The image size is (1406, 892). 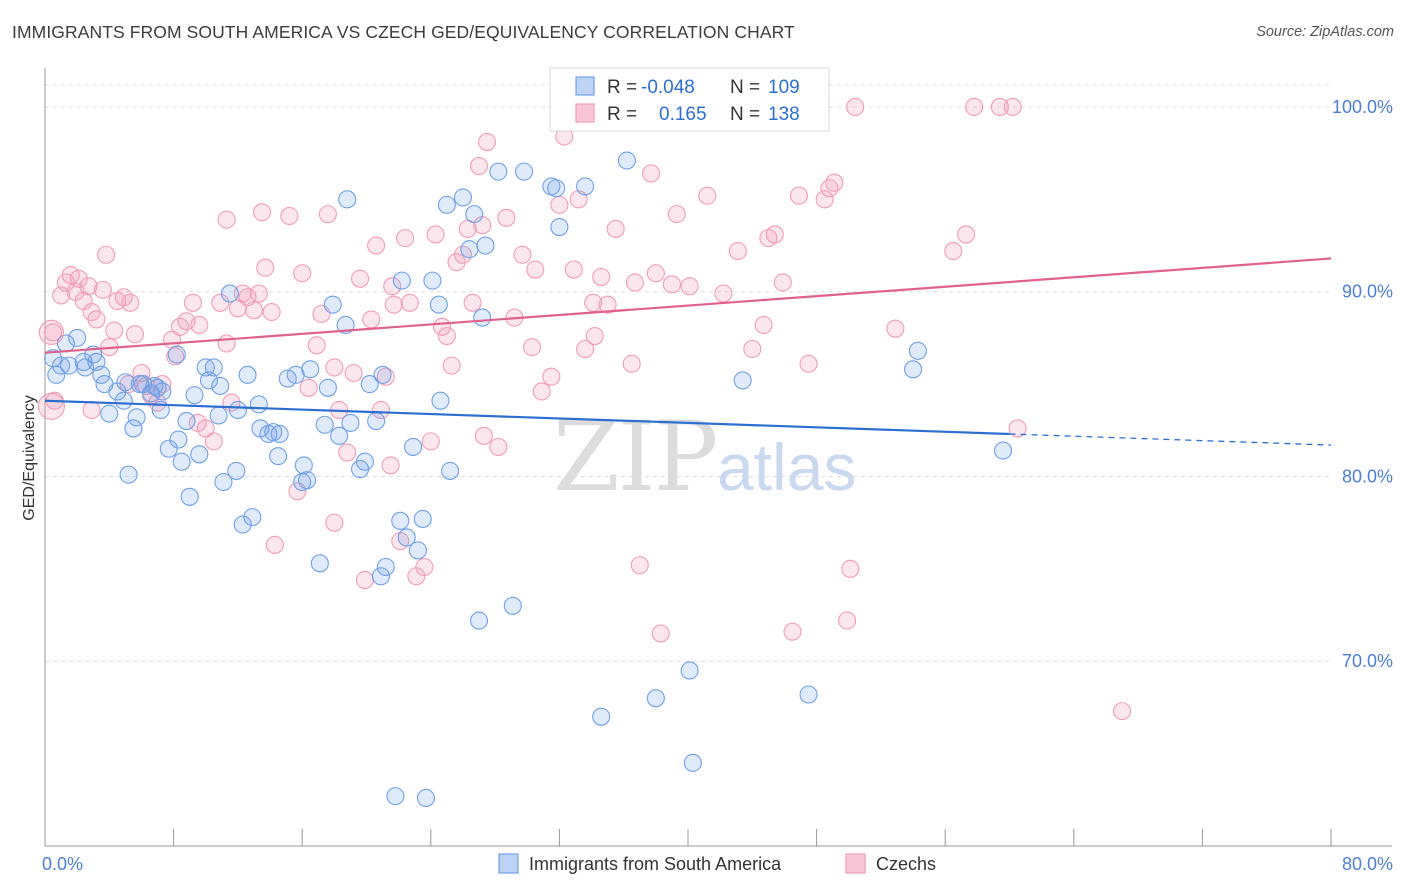 What do you see at coordinates (906, 864) in the screenshot?
I see `bottom-legend-label-2: Czechs` at bounding box center [906, 864].